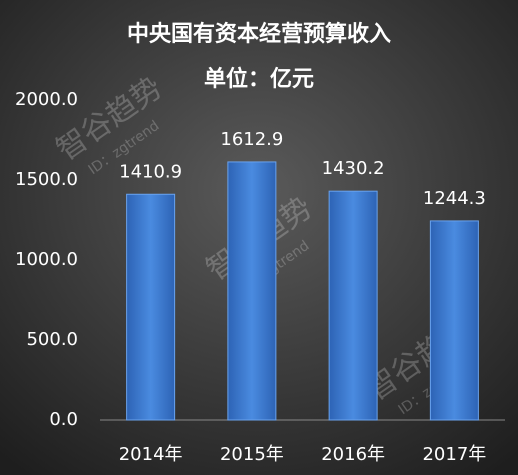 This screenshot has height=475, width=518. What do you see at coordinates (353, 168) in the screenshot?
I see `value-label: 1430.2` at bounding box center [353, 168].